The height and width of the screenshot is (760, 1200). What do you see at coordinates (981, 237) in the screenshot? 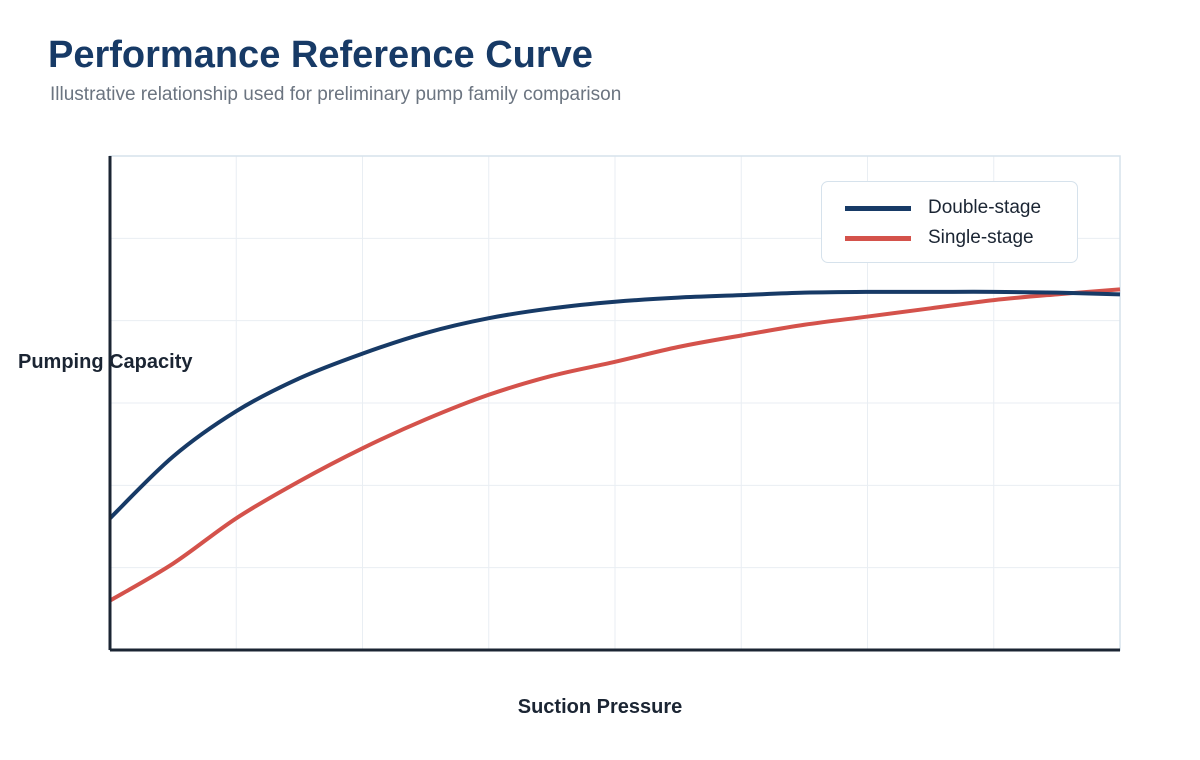
I see `legend-label-single-stage: Single-stage` at bounding box center [981, 237].